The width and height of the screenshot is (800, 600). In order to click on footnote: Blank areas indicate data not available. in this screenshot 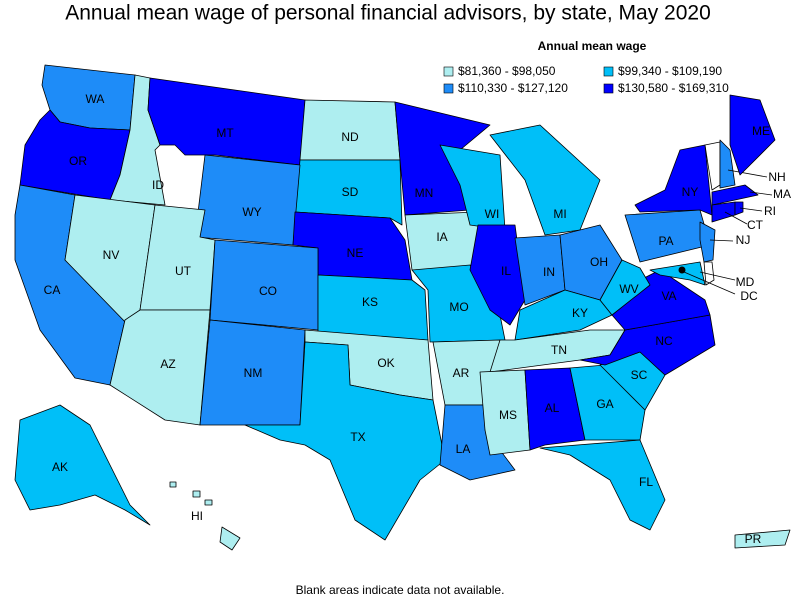, I will do `click(400, 590)`.